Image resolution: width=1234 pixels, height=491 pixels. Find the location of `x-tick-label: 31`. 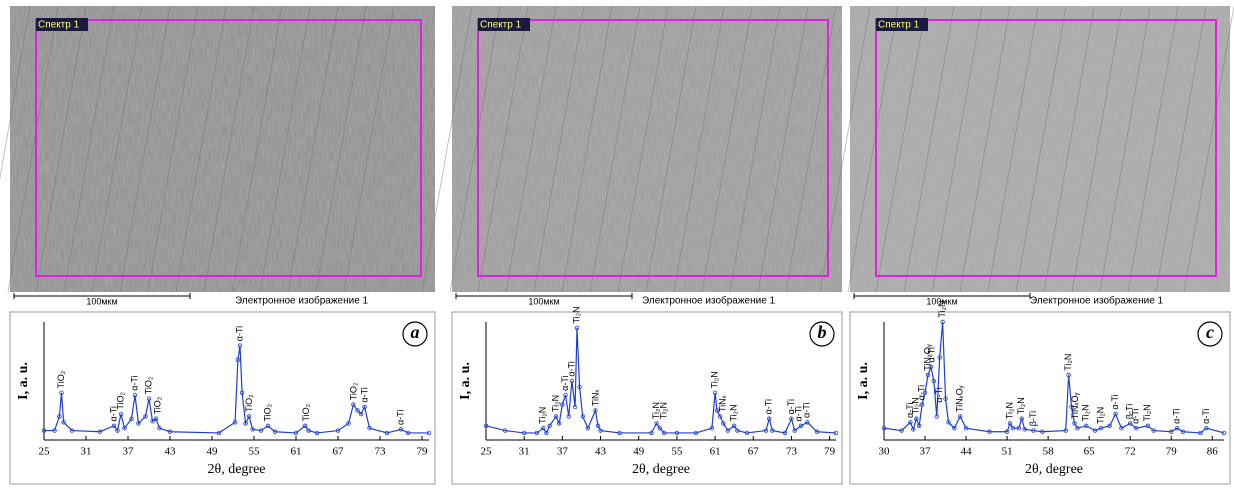

x-tick-label: 31 is located at coordinates (86, 452).